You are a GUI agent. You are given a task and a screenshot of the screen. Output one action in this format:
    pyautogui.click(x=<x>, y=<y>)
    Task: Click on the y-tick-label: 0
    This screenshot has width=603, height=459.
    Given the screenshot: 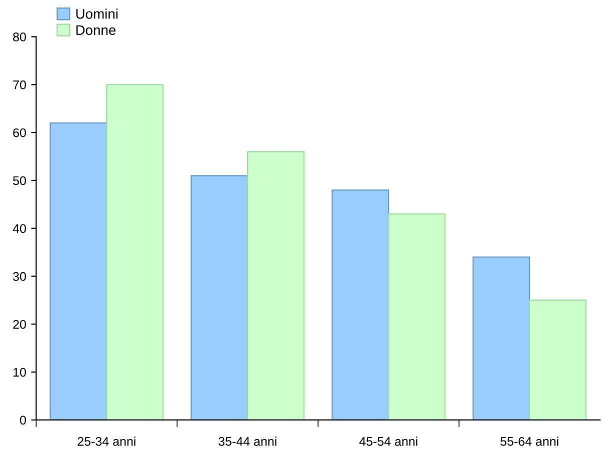 What is the action you would take?
    pyautogui.click(x=23, y=420)
    